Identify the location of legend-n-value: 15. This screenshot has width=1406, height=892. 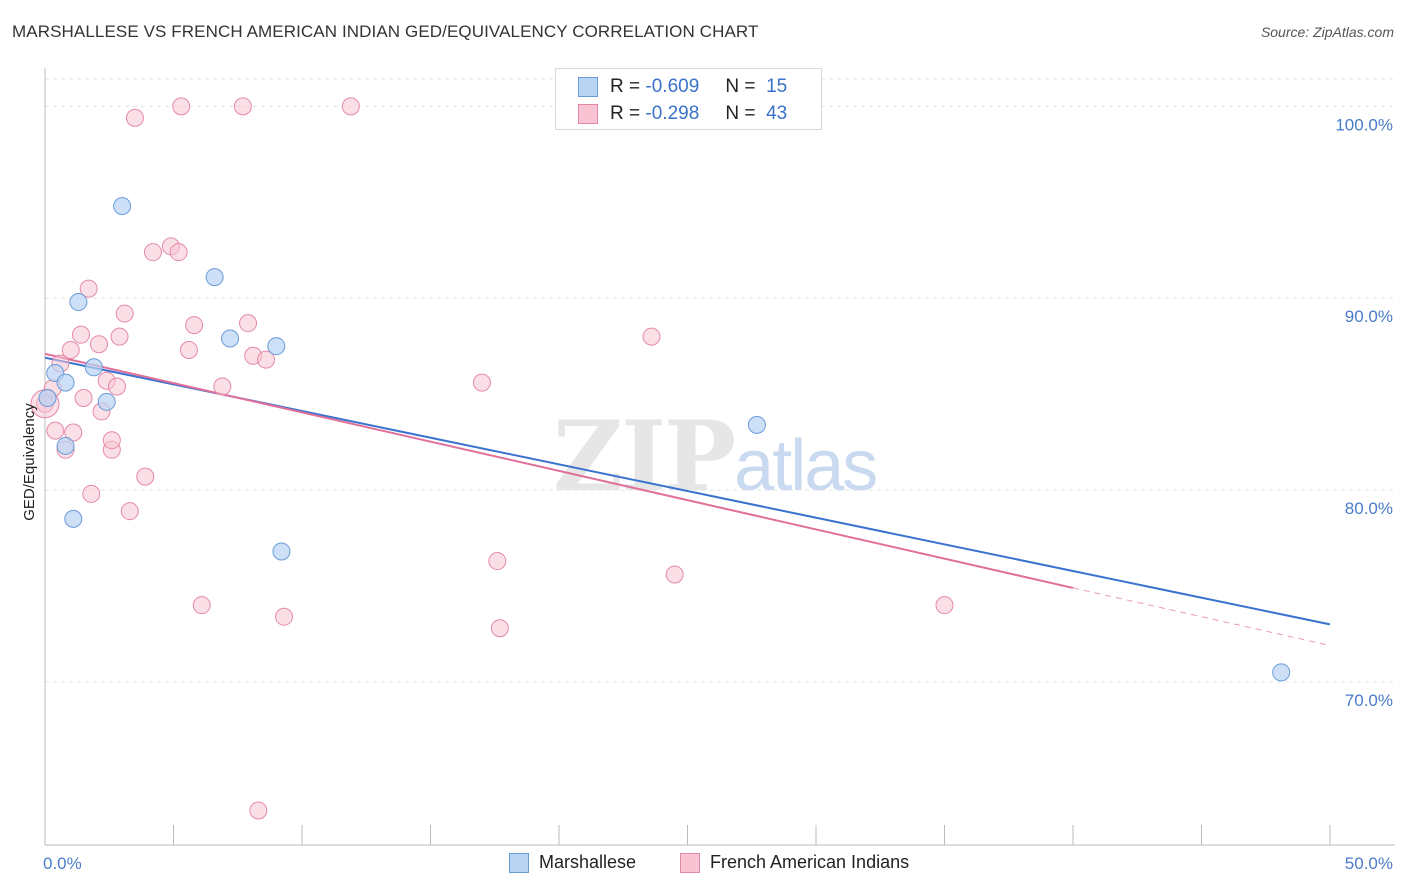
(777, 86).